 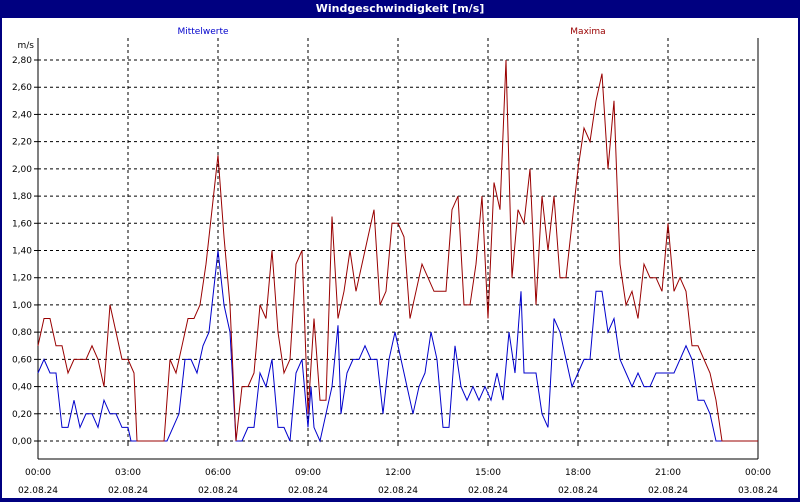 What do you see at coordinates (22, 415) in the screenshot?
I see `y-tick-label: 0,20` at bounding box center [22, 415].